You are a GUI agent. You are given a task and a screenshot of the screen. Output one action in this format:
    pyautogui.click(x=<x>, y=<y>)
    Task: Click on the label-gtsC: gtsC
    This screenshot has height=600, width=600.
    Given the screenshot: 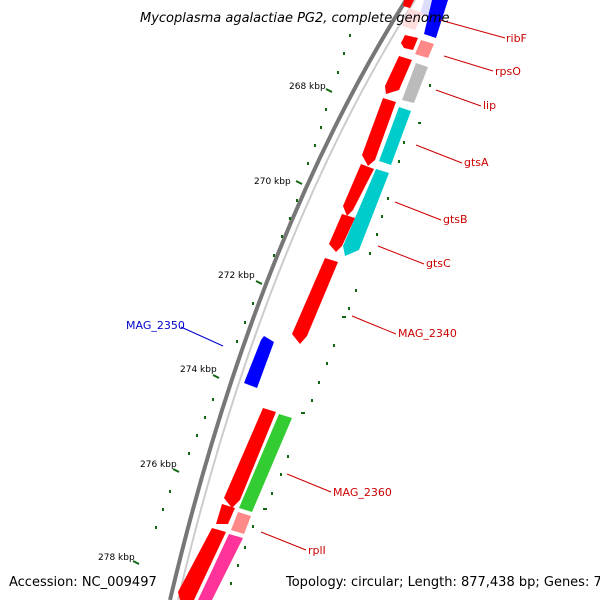 What is the action you would take?
    pyautogui.click(x=438, y=263)
    